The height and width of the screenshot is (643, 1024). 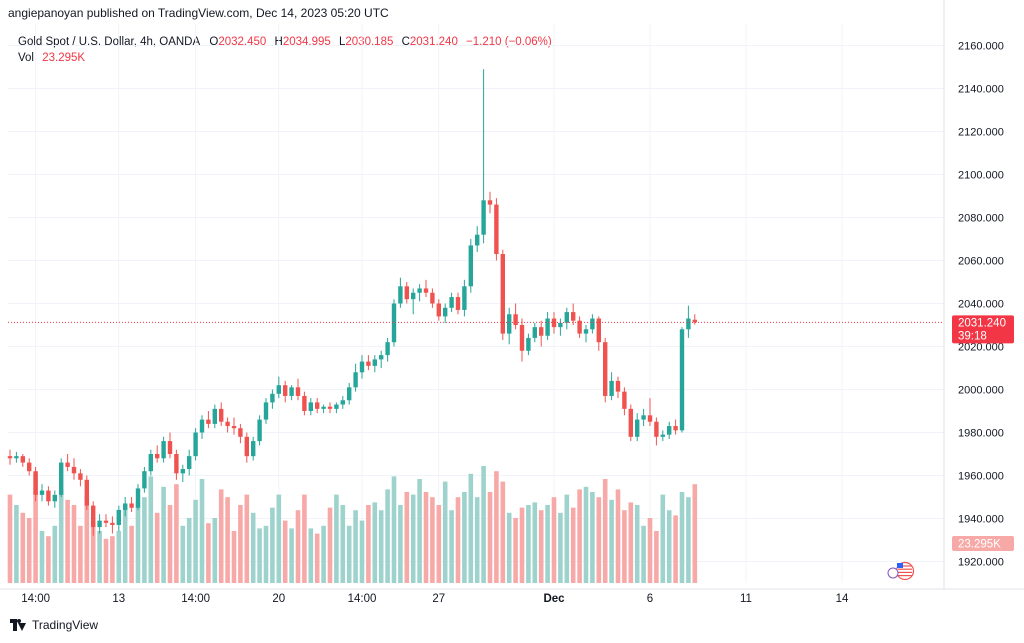 What do you see at coordinates (982, 323) in the screenshot?
I see `last-price-label: 2031.240` at bounding box center [982, 323].